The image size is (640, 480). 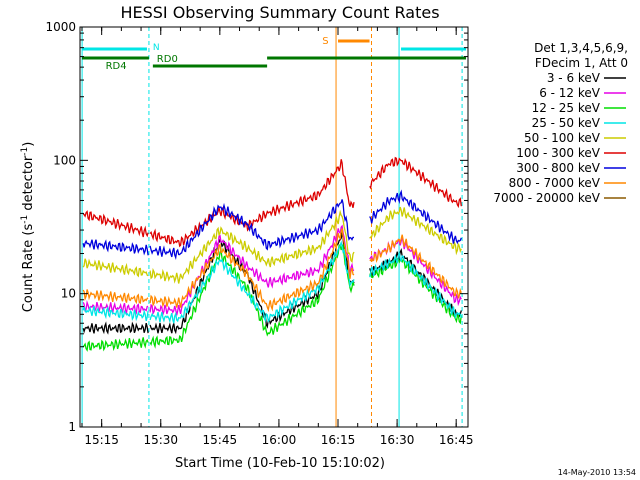 I want to click on series-line-12-25-kev, so click(x=272, y=298).